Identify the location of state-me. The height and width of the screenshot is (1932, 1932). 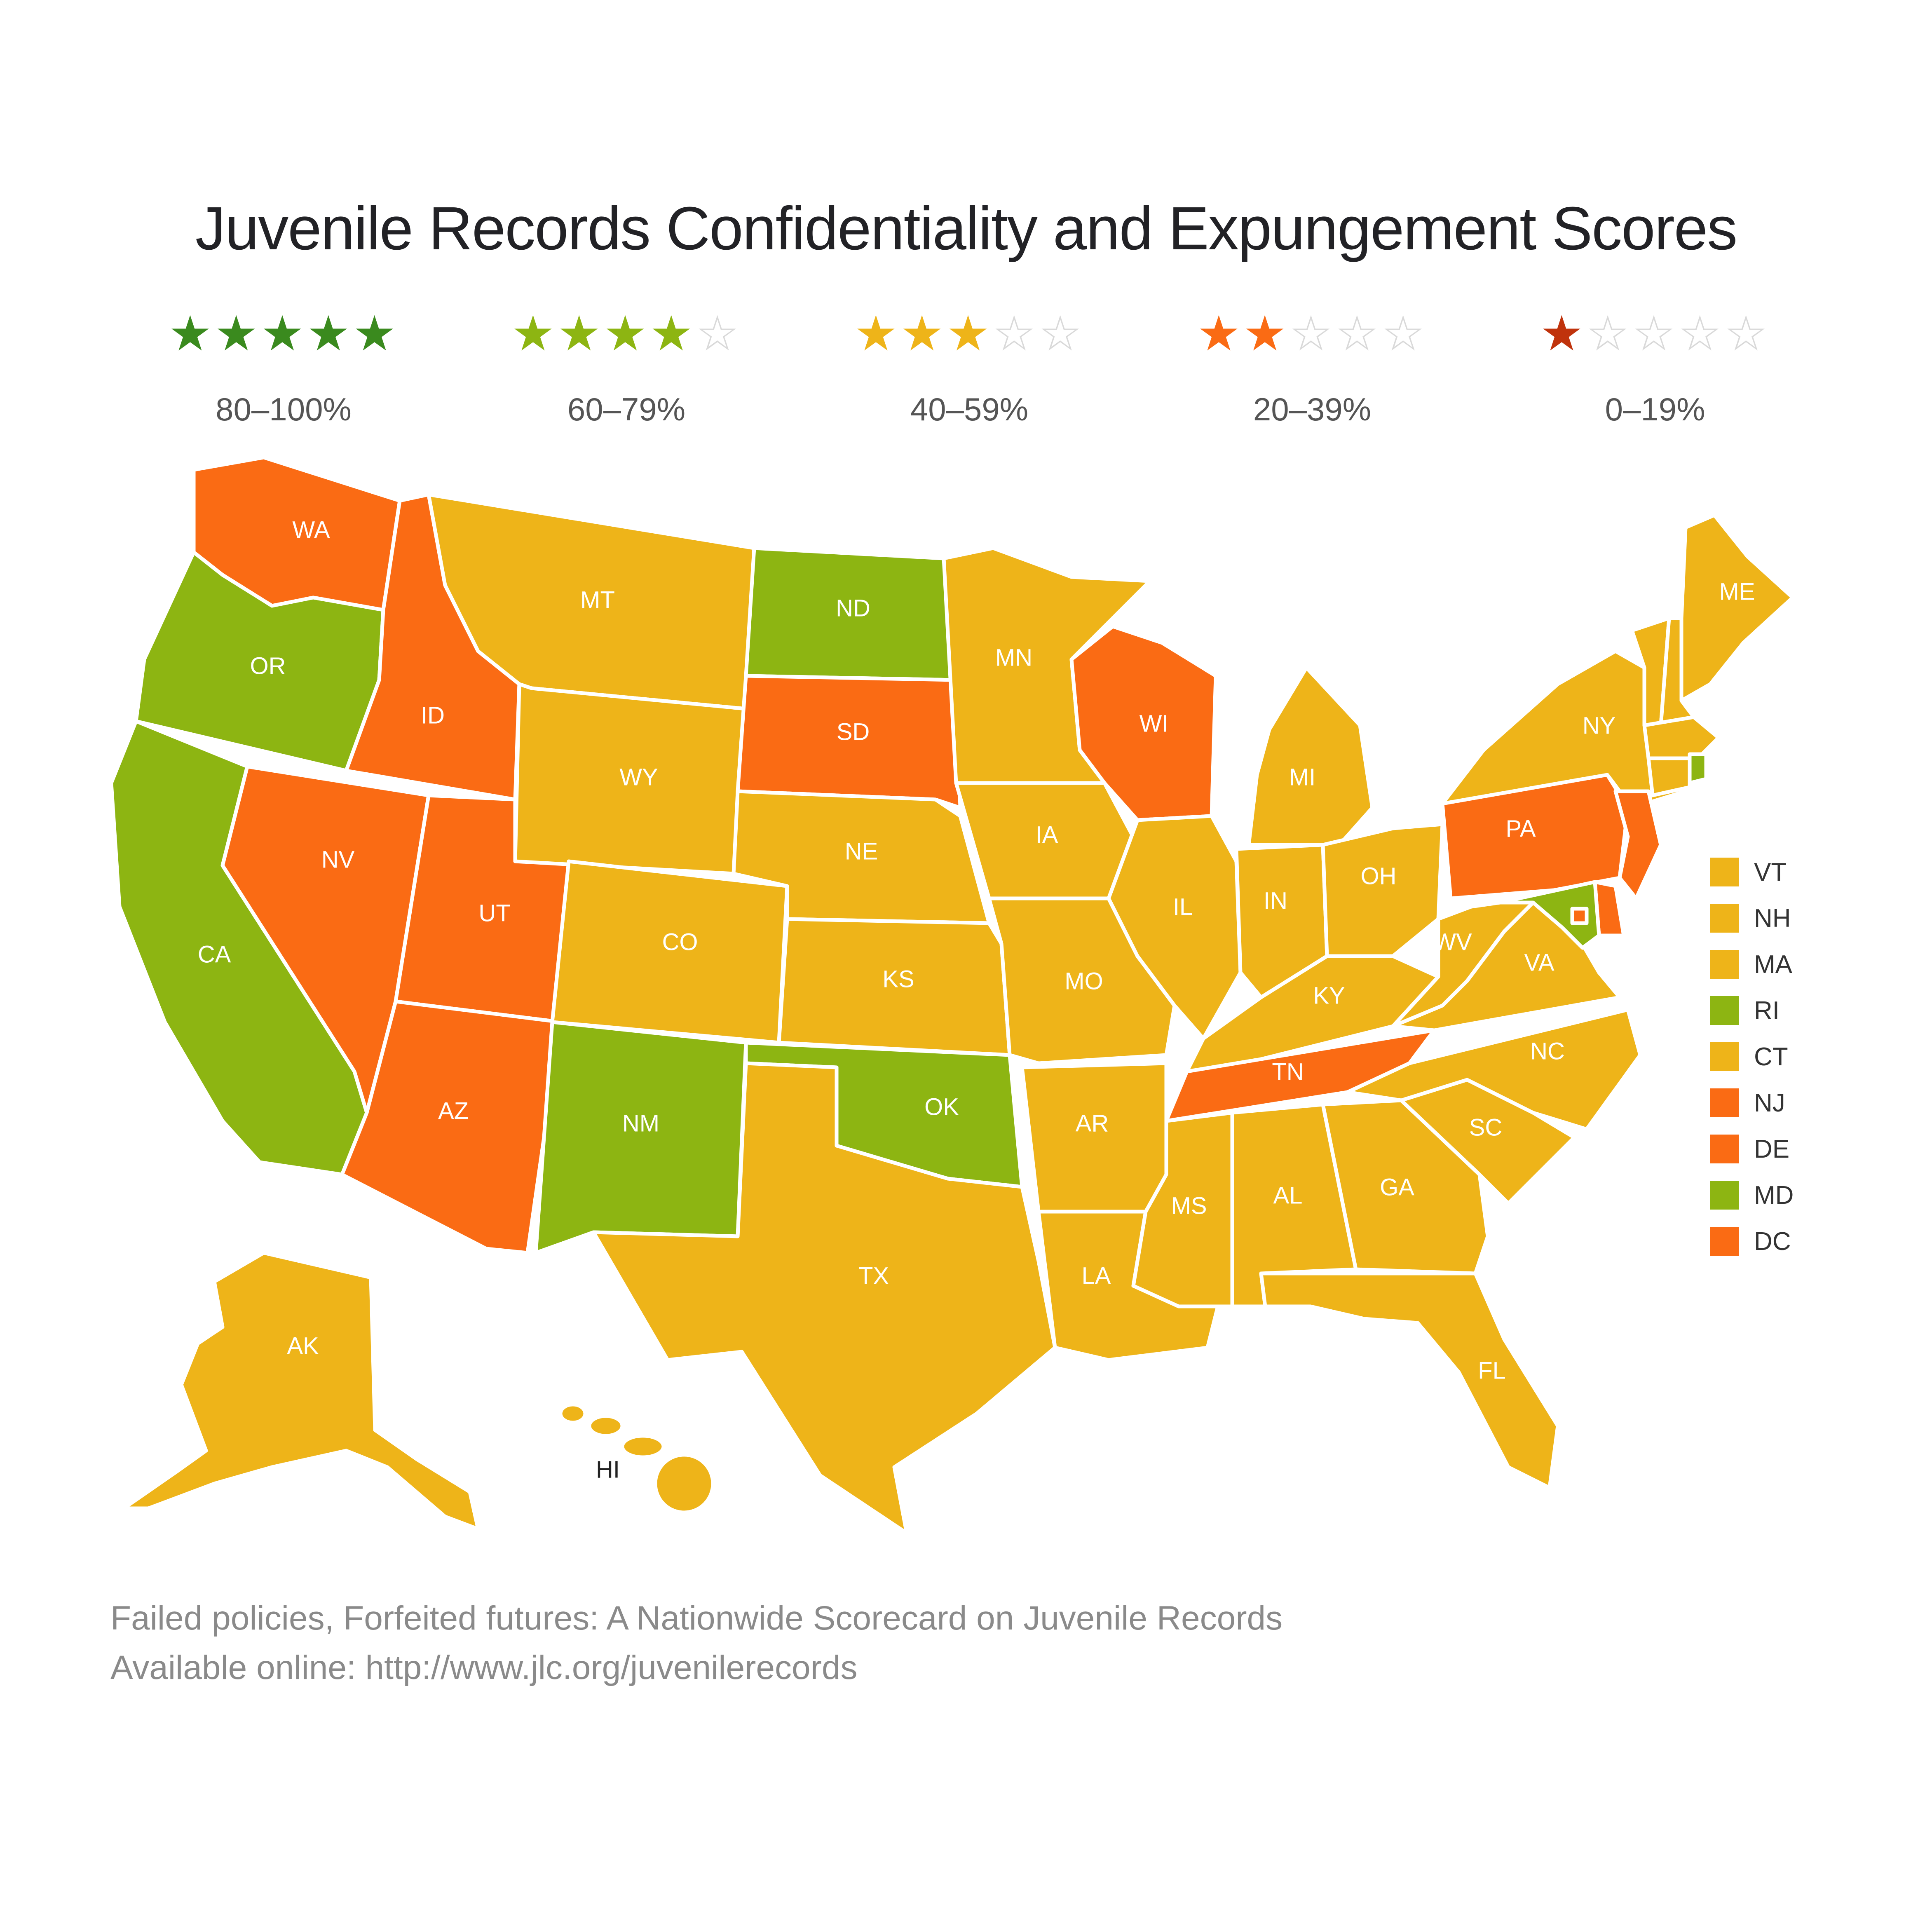
(1737, 608).